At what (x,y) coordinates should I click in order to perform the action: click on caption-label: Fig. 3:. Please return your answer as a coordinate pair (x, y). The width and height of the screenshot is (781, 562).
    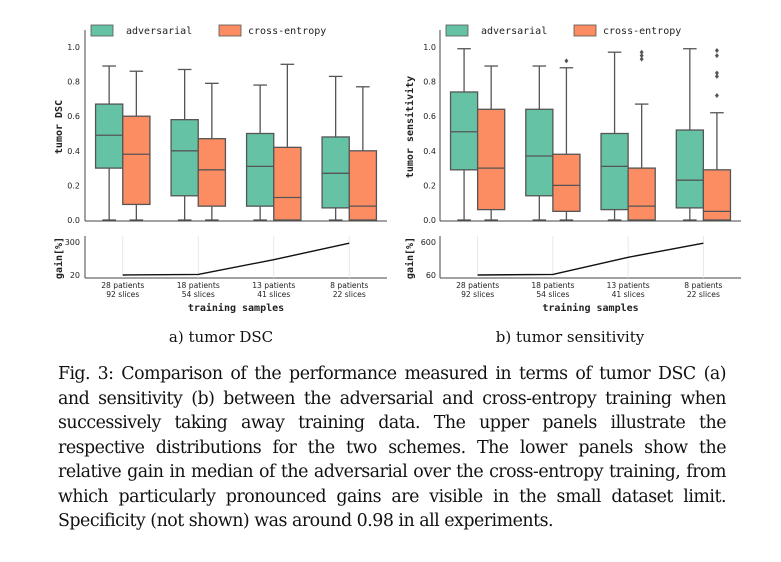
    Looking at the image, I should click on (86, 374).